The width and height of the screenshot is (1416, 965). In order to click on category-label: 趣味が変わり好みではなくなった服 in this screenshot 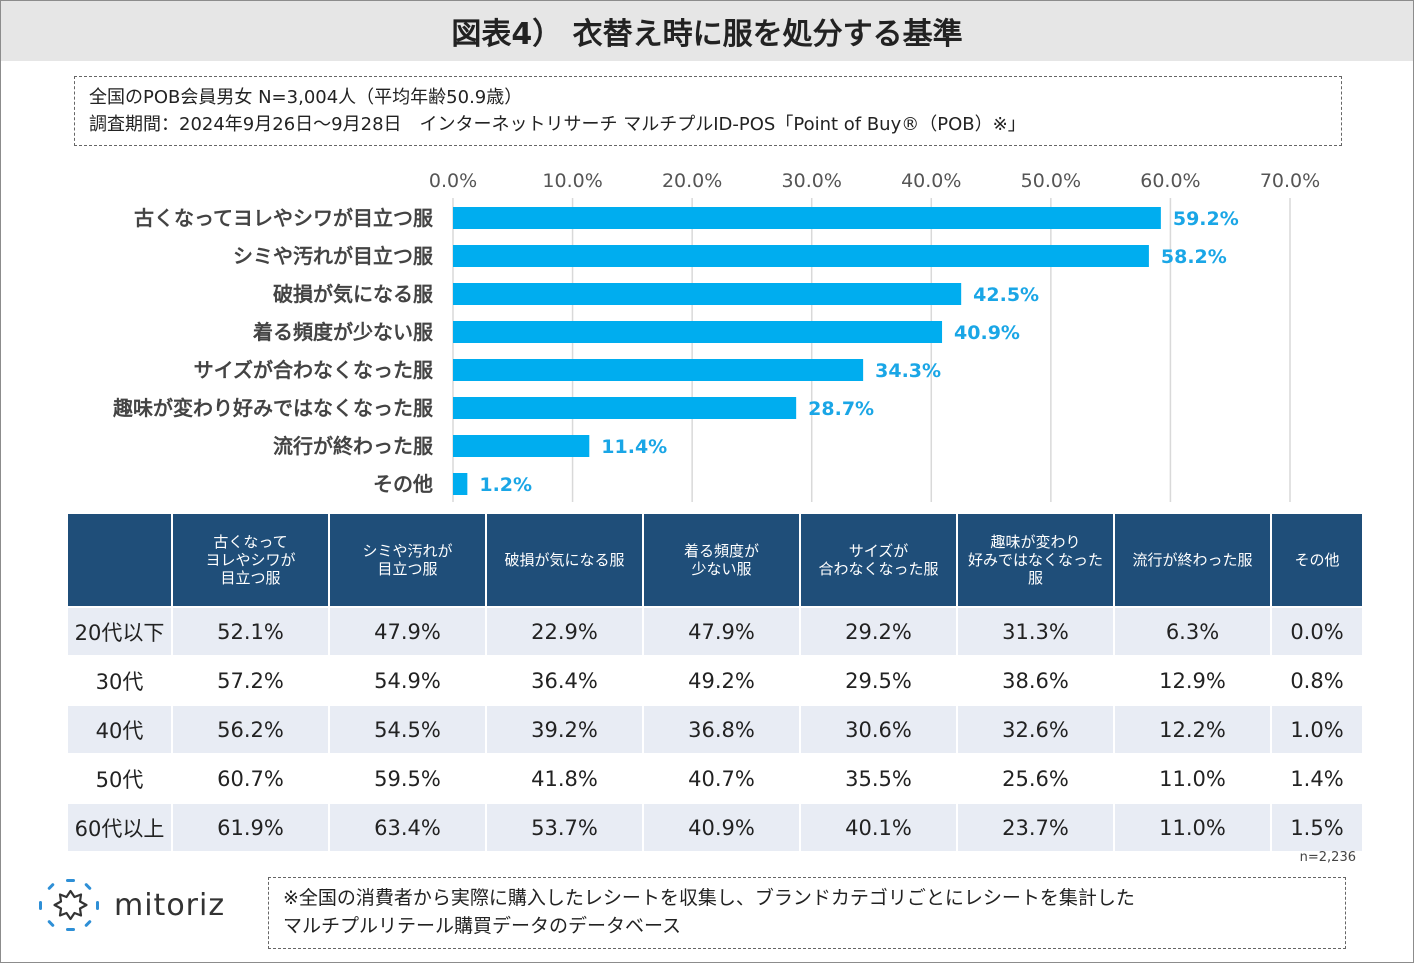, I will do `click(273, 408)`.